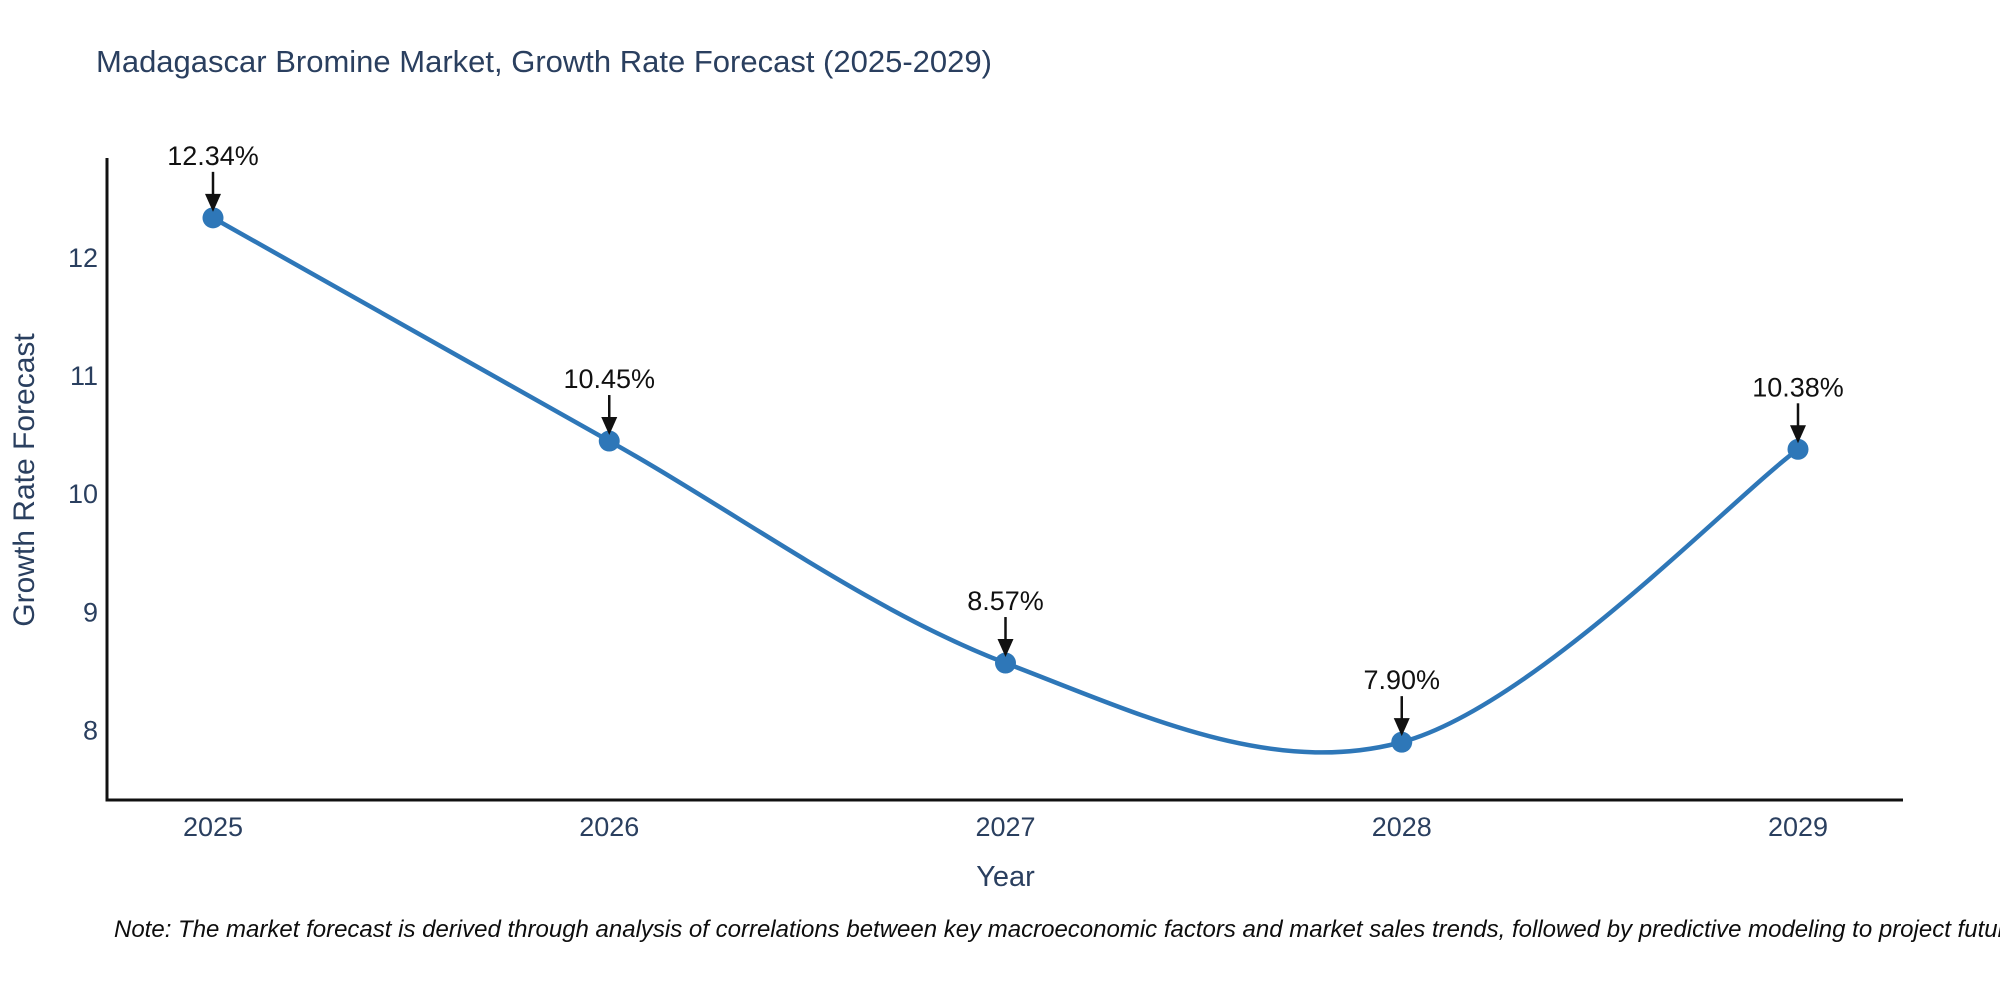  Describe the element at coordinates (83, 494) in the screenshot. I see `y-tick-label: 10` at that location.